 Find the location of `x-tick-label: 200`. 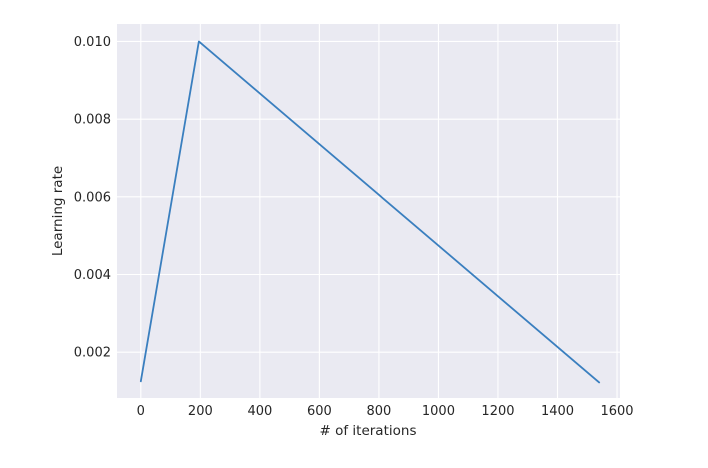

x-tick-label: 200 is located at coordinates (200, 411).